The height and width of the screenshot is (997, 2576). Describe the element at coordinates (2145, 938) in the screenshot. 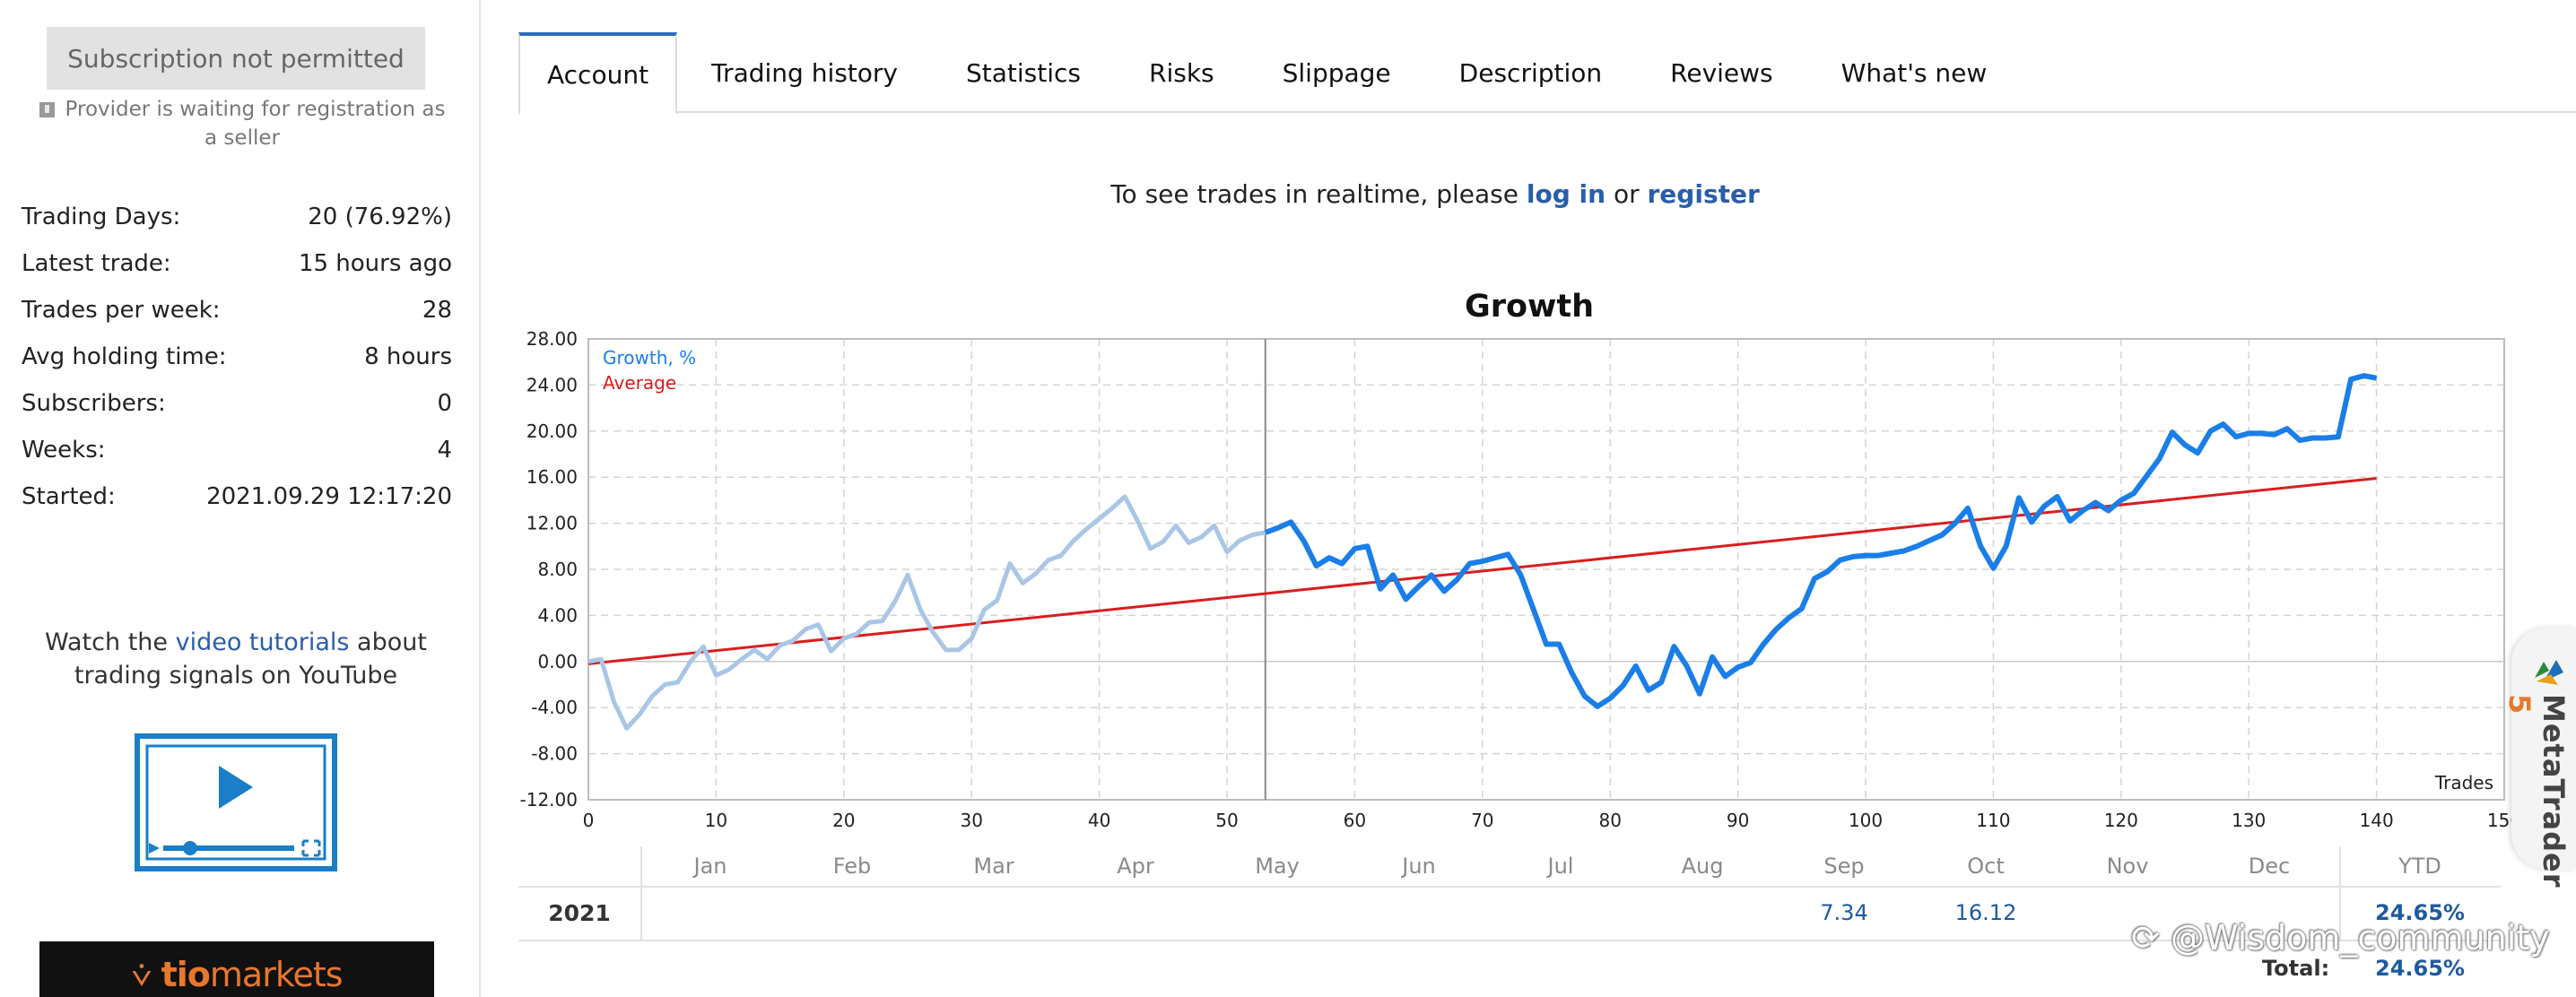

I see `community-logo-icon: ⟳` at that location.